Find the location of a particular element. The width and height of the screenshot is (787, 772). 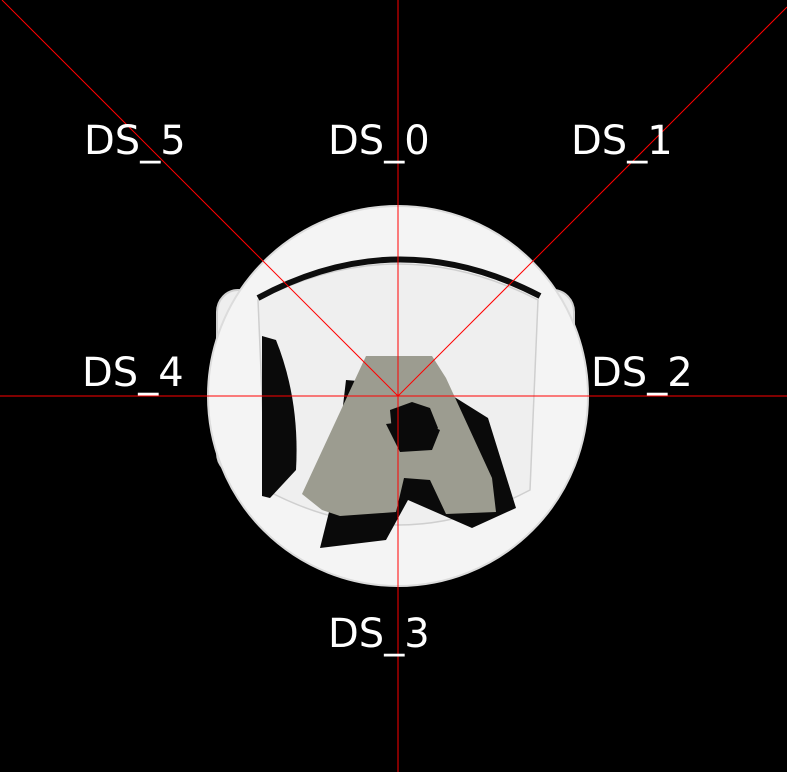

logo-eye is located at coordinates (414, 424).